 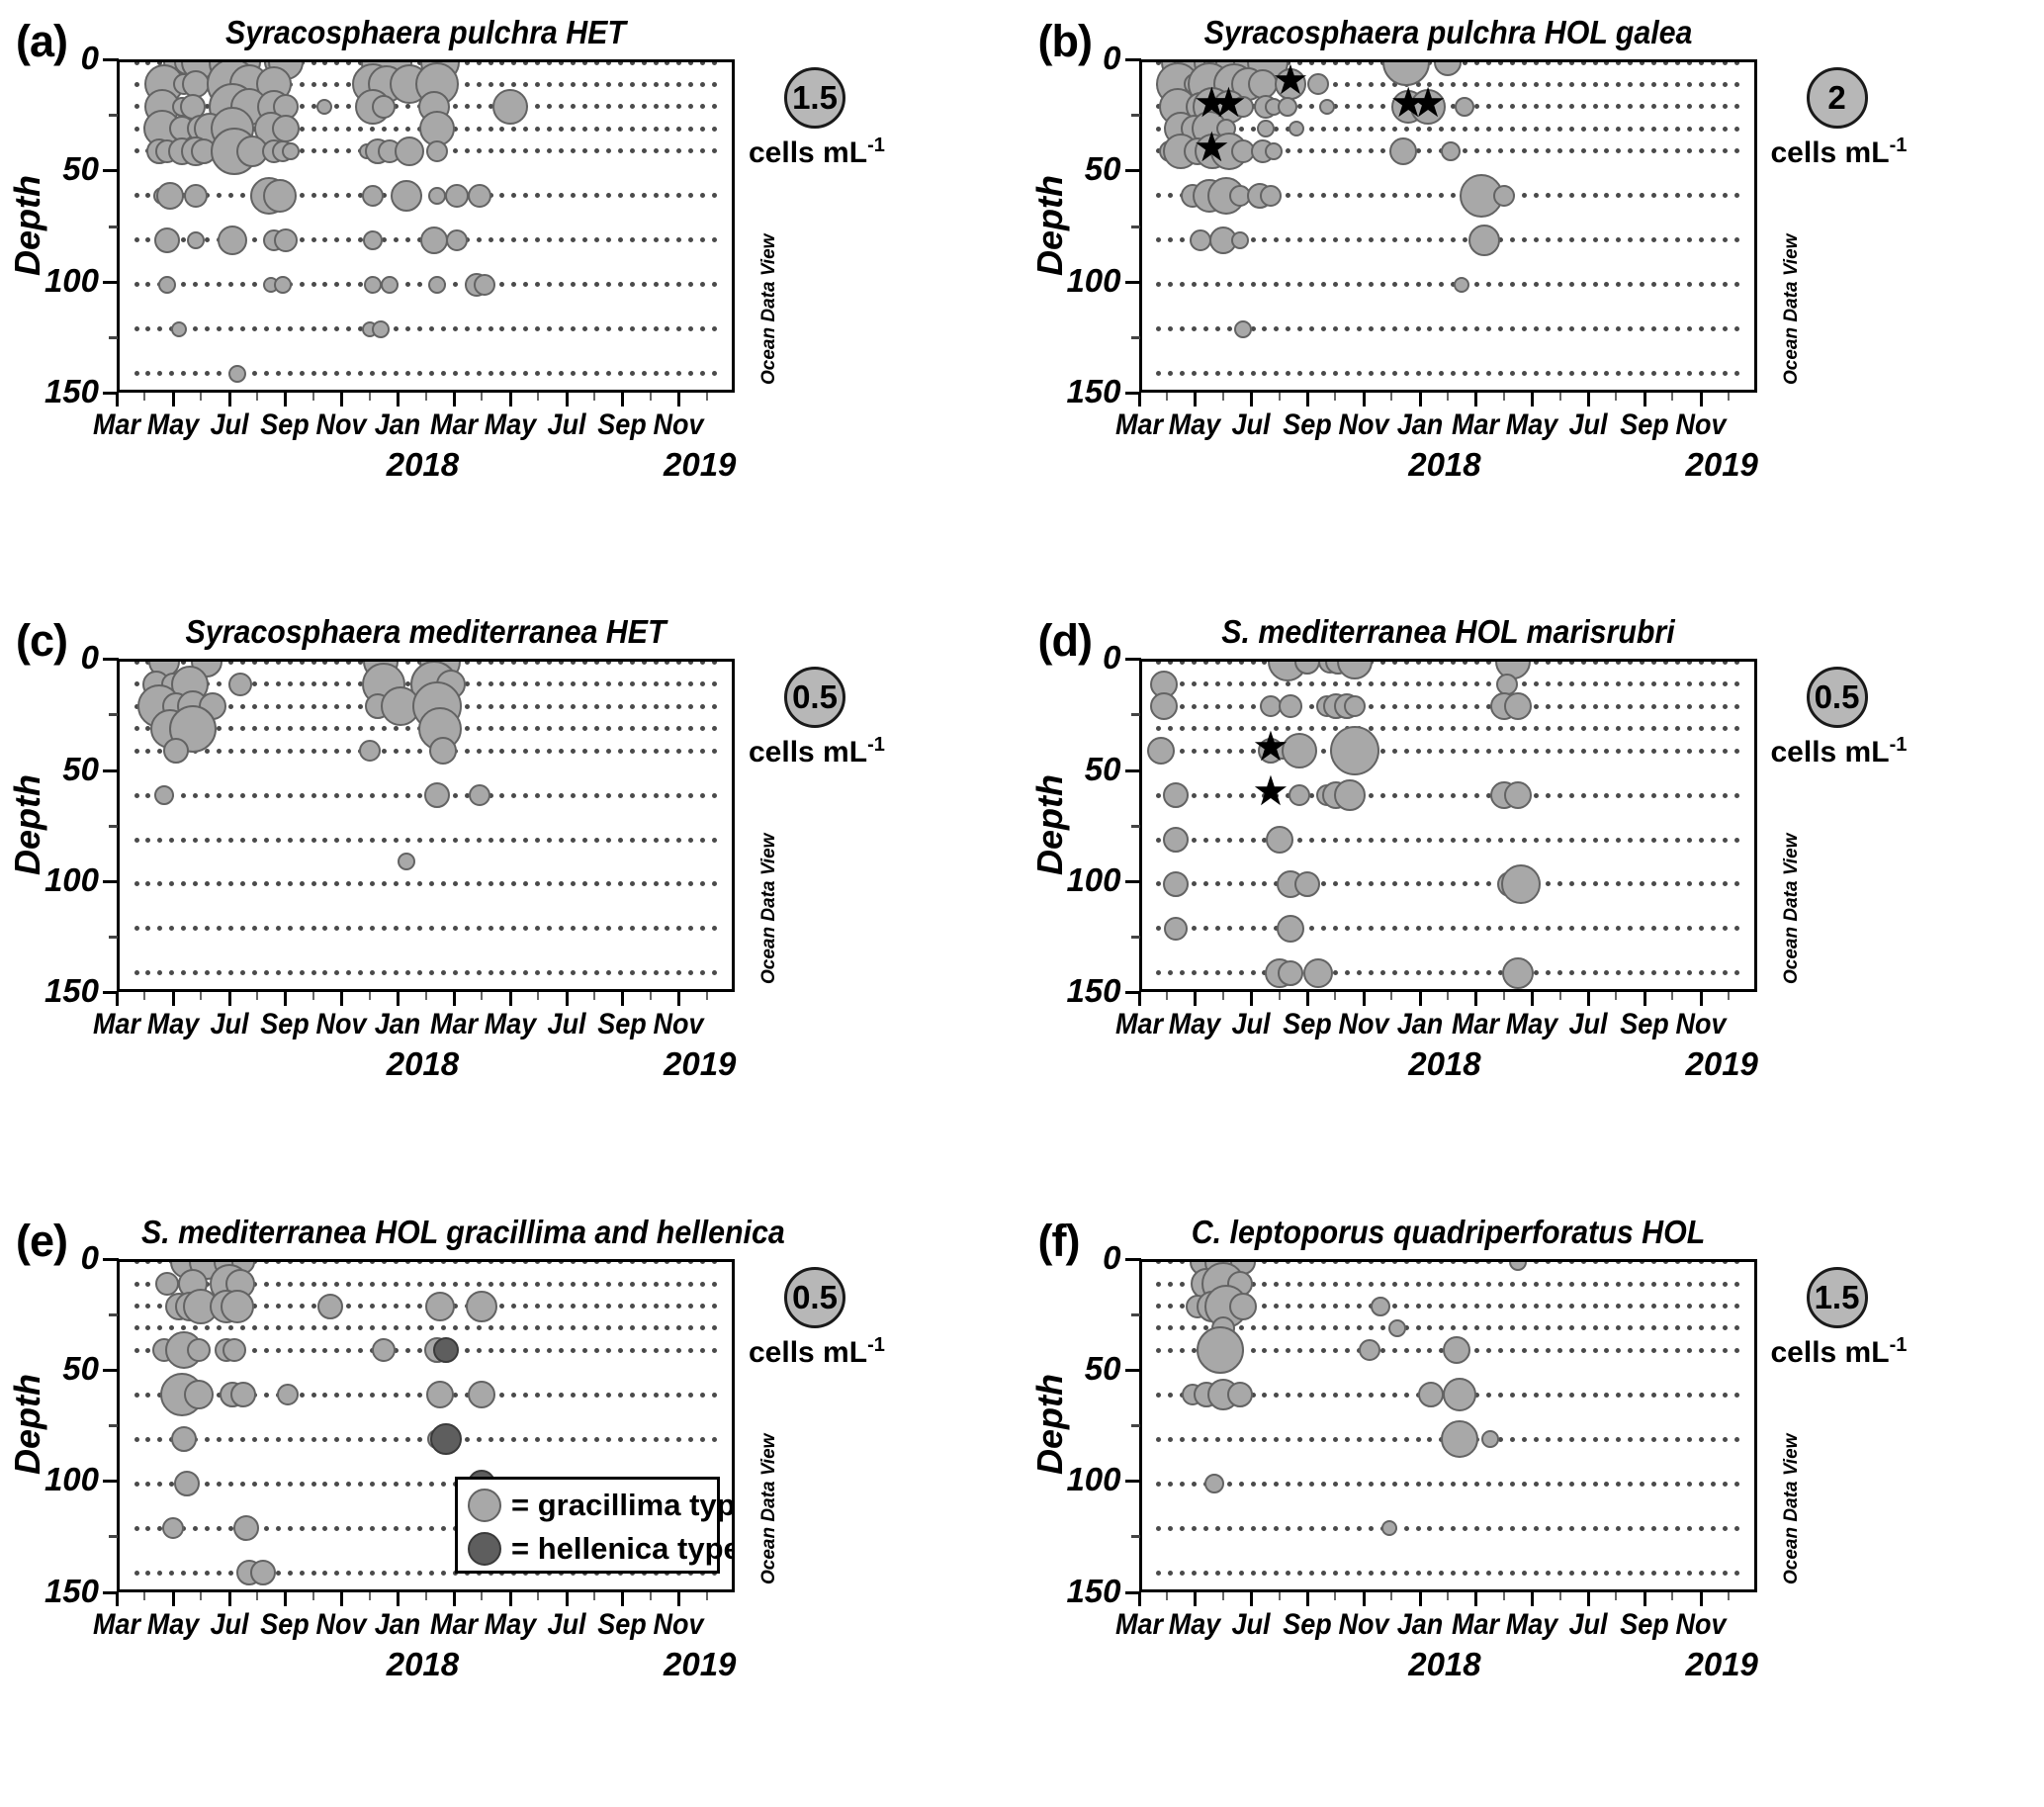 What do you see at coordinates (1448, 32) in the screenshot?
I see `panel-title: Syracosphaera pulchra HOL galea` at bounding box center [1448, 32].